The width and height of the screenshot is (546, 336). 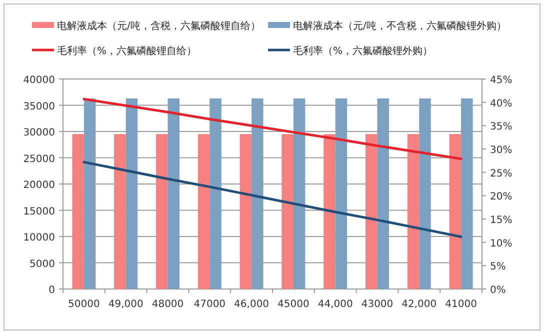 I want to click on y2-tick-label: 15%, so click(x=501, y=220).